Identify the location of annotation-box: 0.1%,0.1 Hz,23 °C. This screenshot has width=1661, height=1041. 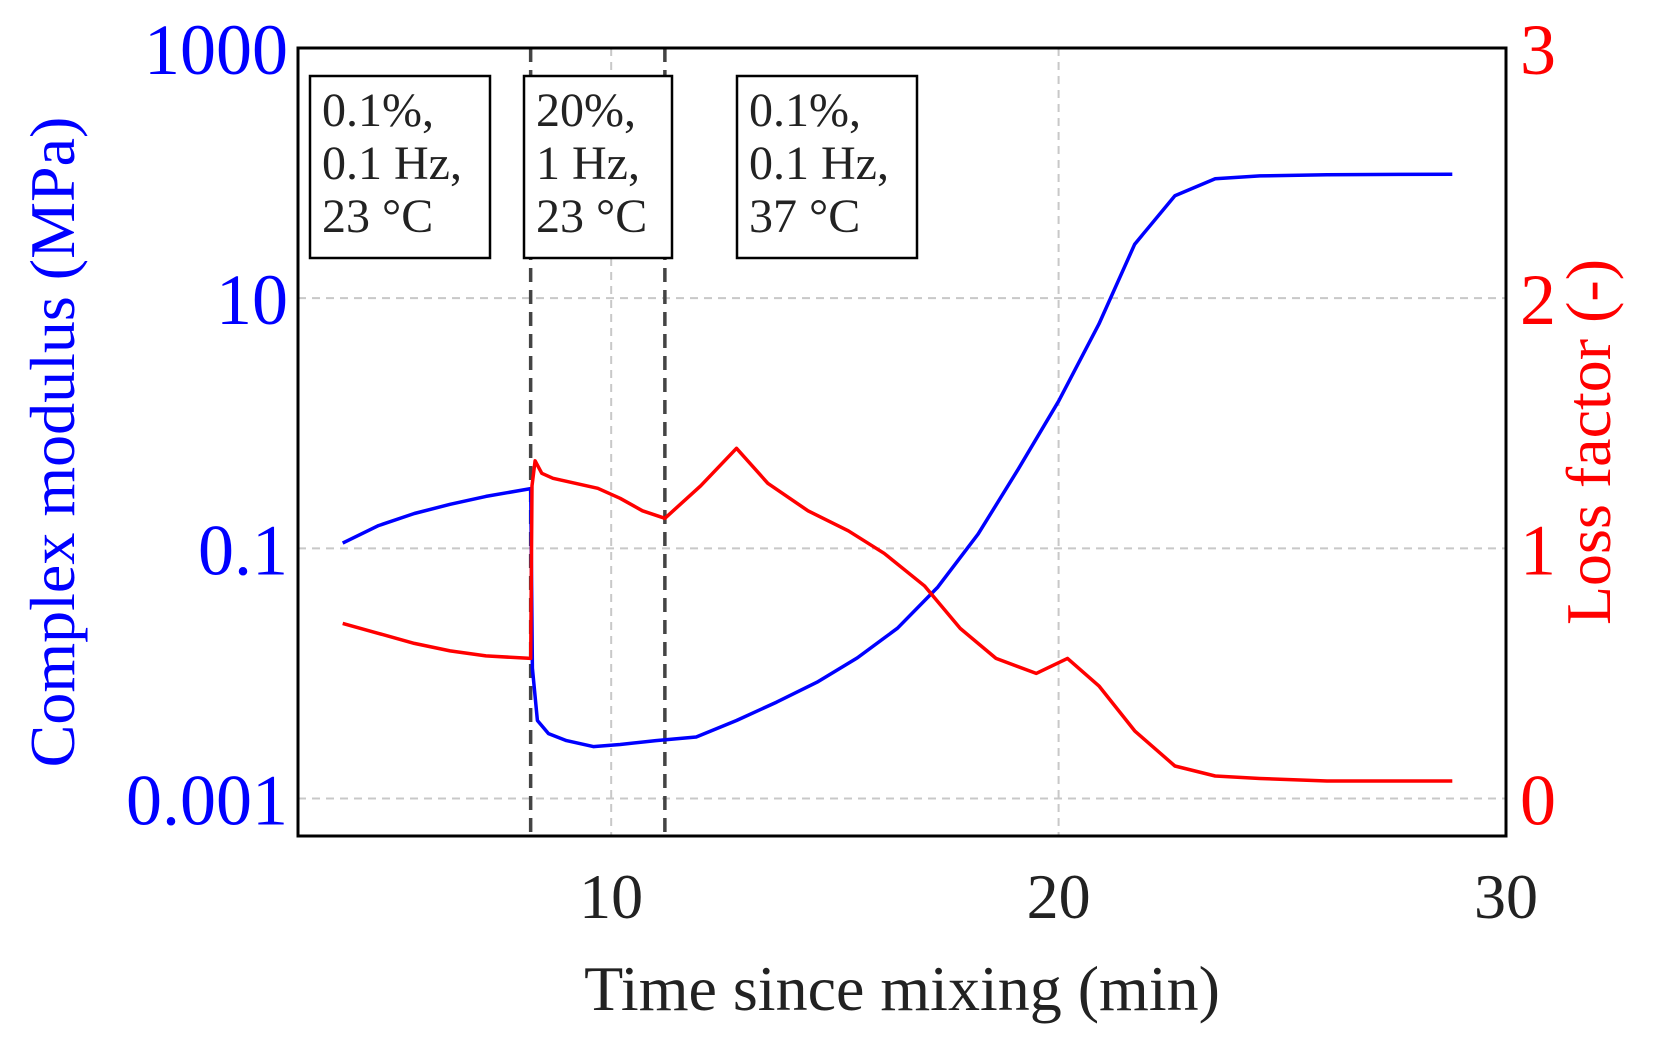
(400, 167).